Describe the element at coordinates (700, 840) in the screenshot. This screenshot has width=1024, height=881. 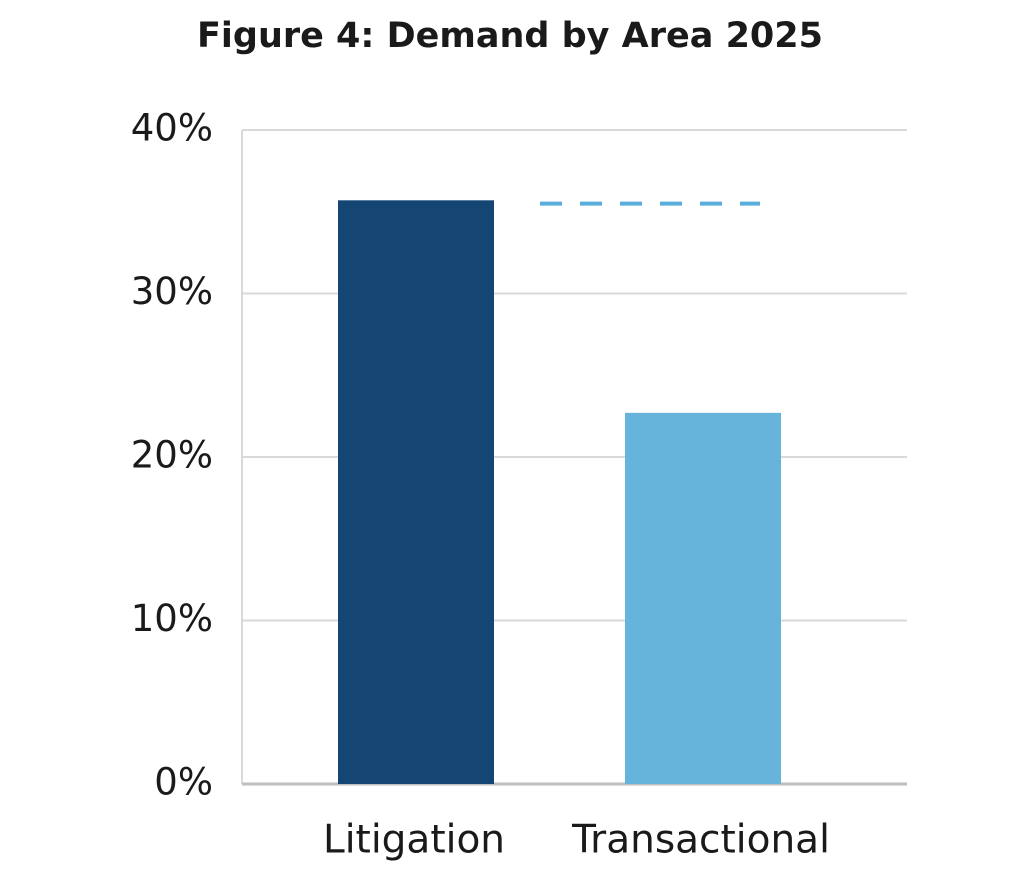
I see `x-tick-label: Transactional` at that location.